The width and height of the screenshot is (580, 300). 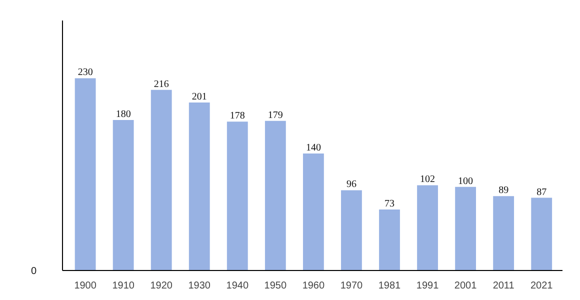 I want to click on x-tick-label: 1950, so click(x=275, y=286).